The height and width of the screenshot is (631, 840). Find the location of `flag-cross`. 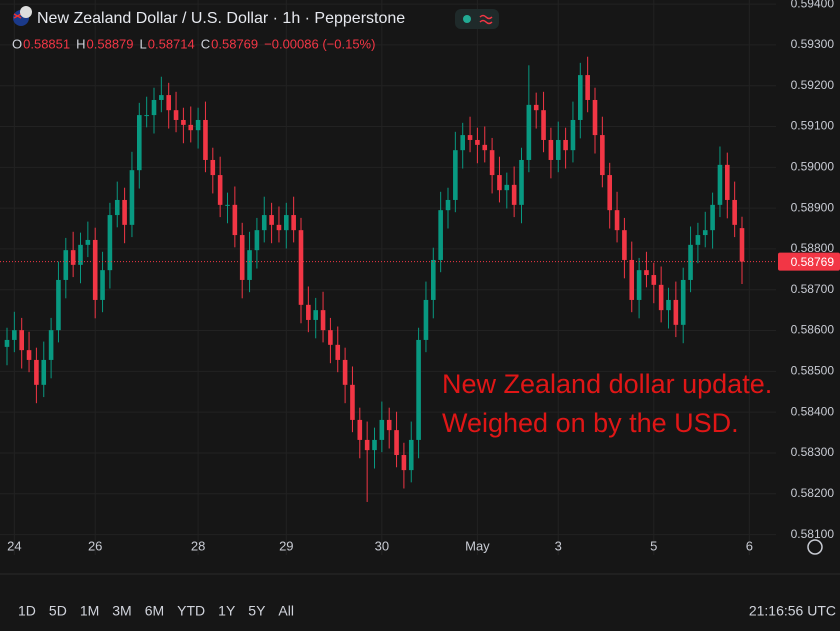

flag-cross is located at coordinates (17, 16).